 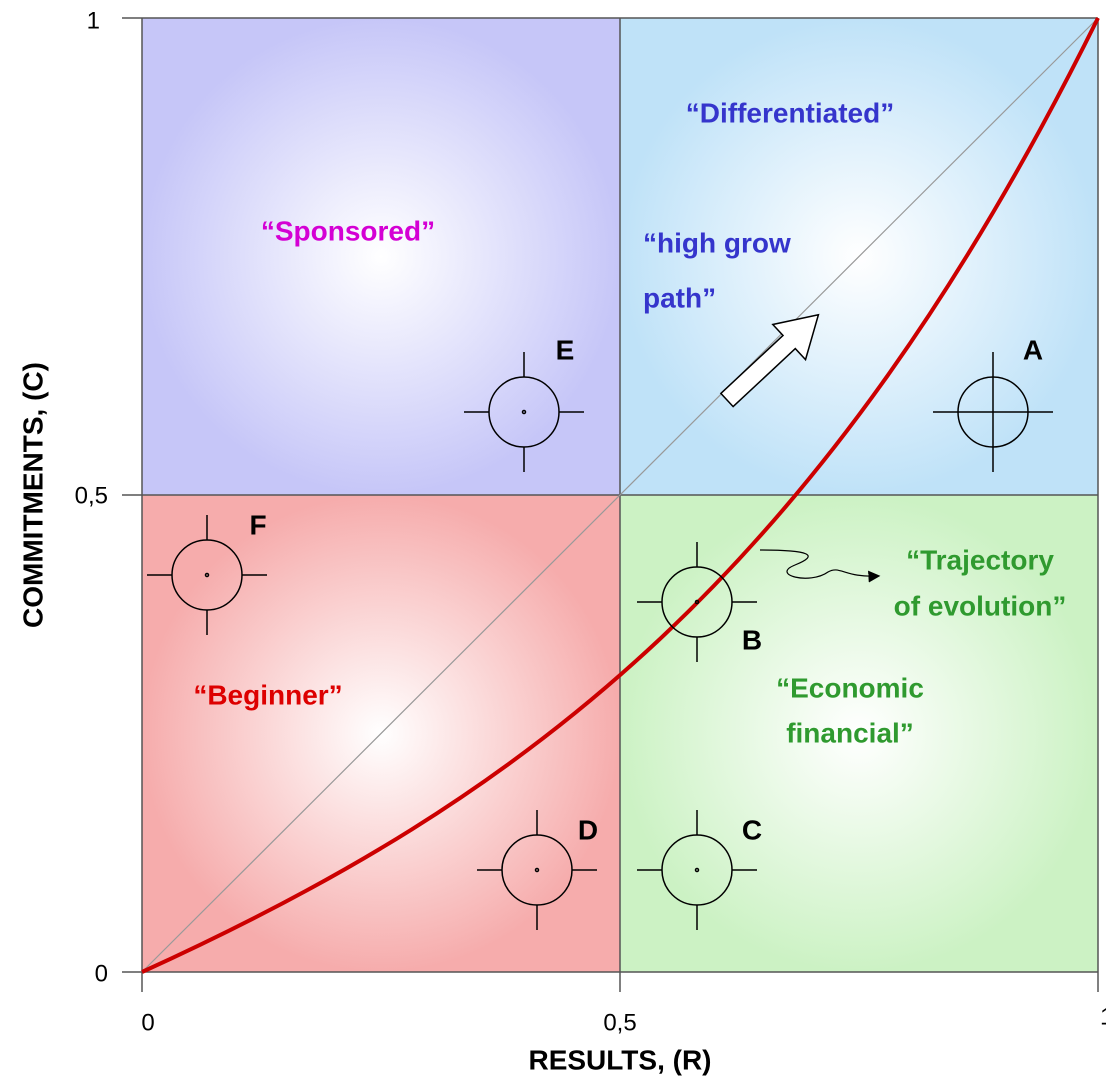 What do you see at coordinates (980, 559) in the screenshot?
I see `annotation: “Trajectory` at bounding box center [980, 559].